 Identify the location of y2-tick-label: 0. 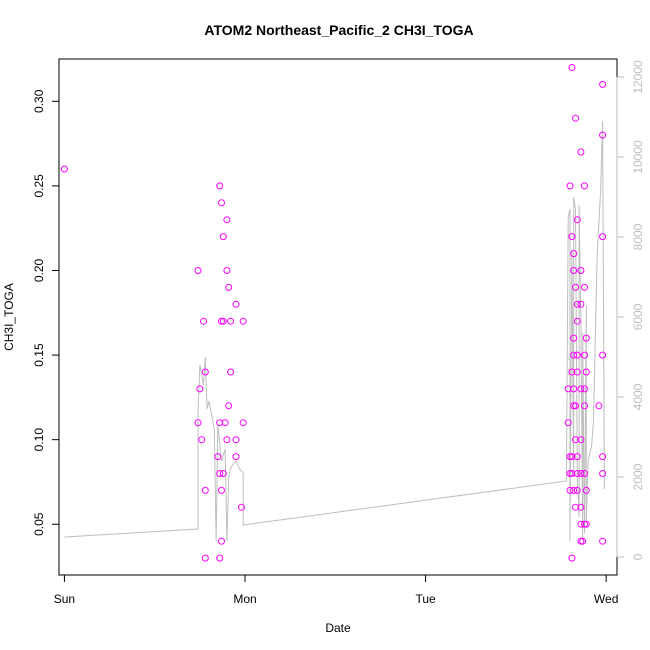
(638, 556).